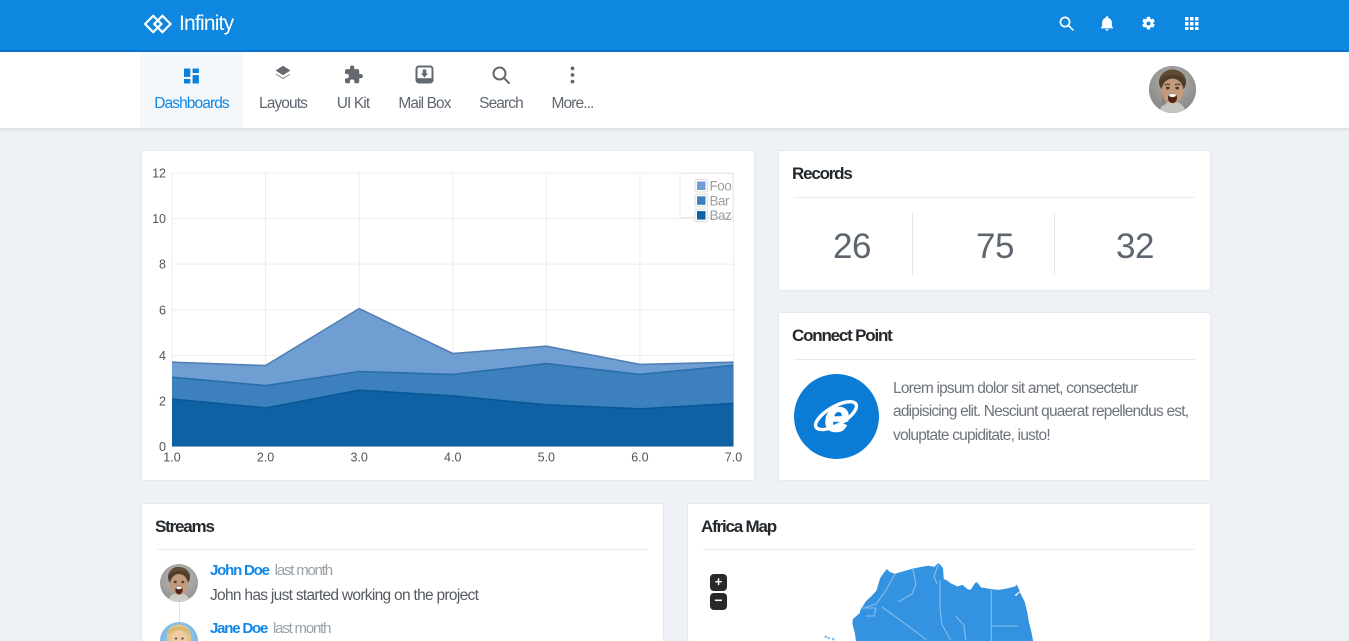 The height and width of the screenshot is (641, 1349). Describe the element at coordinates (162, 310) in the screenshot. I see `svg-text: 6` at that location.